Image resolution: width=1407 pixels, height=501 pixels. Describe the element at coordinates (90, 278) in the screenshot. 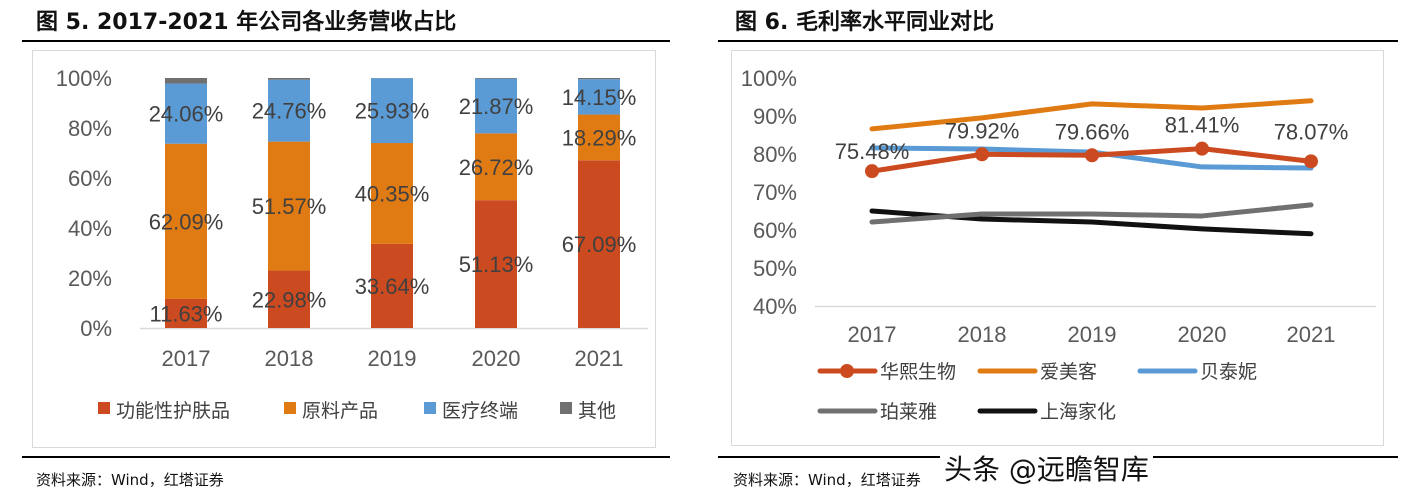

I see `y-tick-label: 20%` at that location.